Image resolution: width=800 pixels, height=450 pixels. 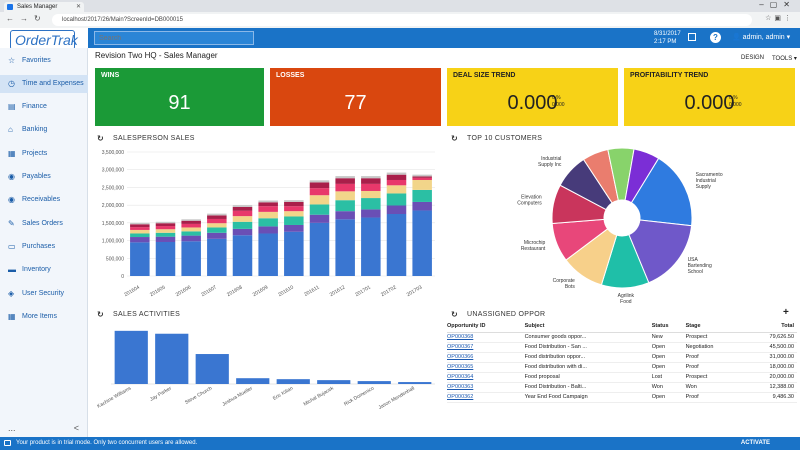 What do you see at coordinates (784, 59) in the screenshot?
I see `tools-menu-button: TOOLS ▾` at bounding box center [784, 59].